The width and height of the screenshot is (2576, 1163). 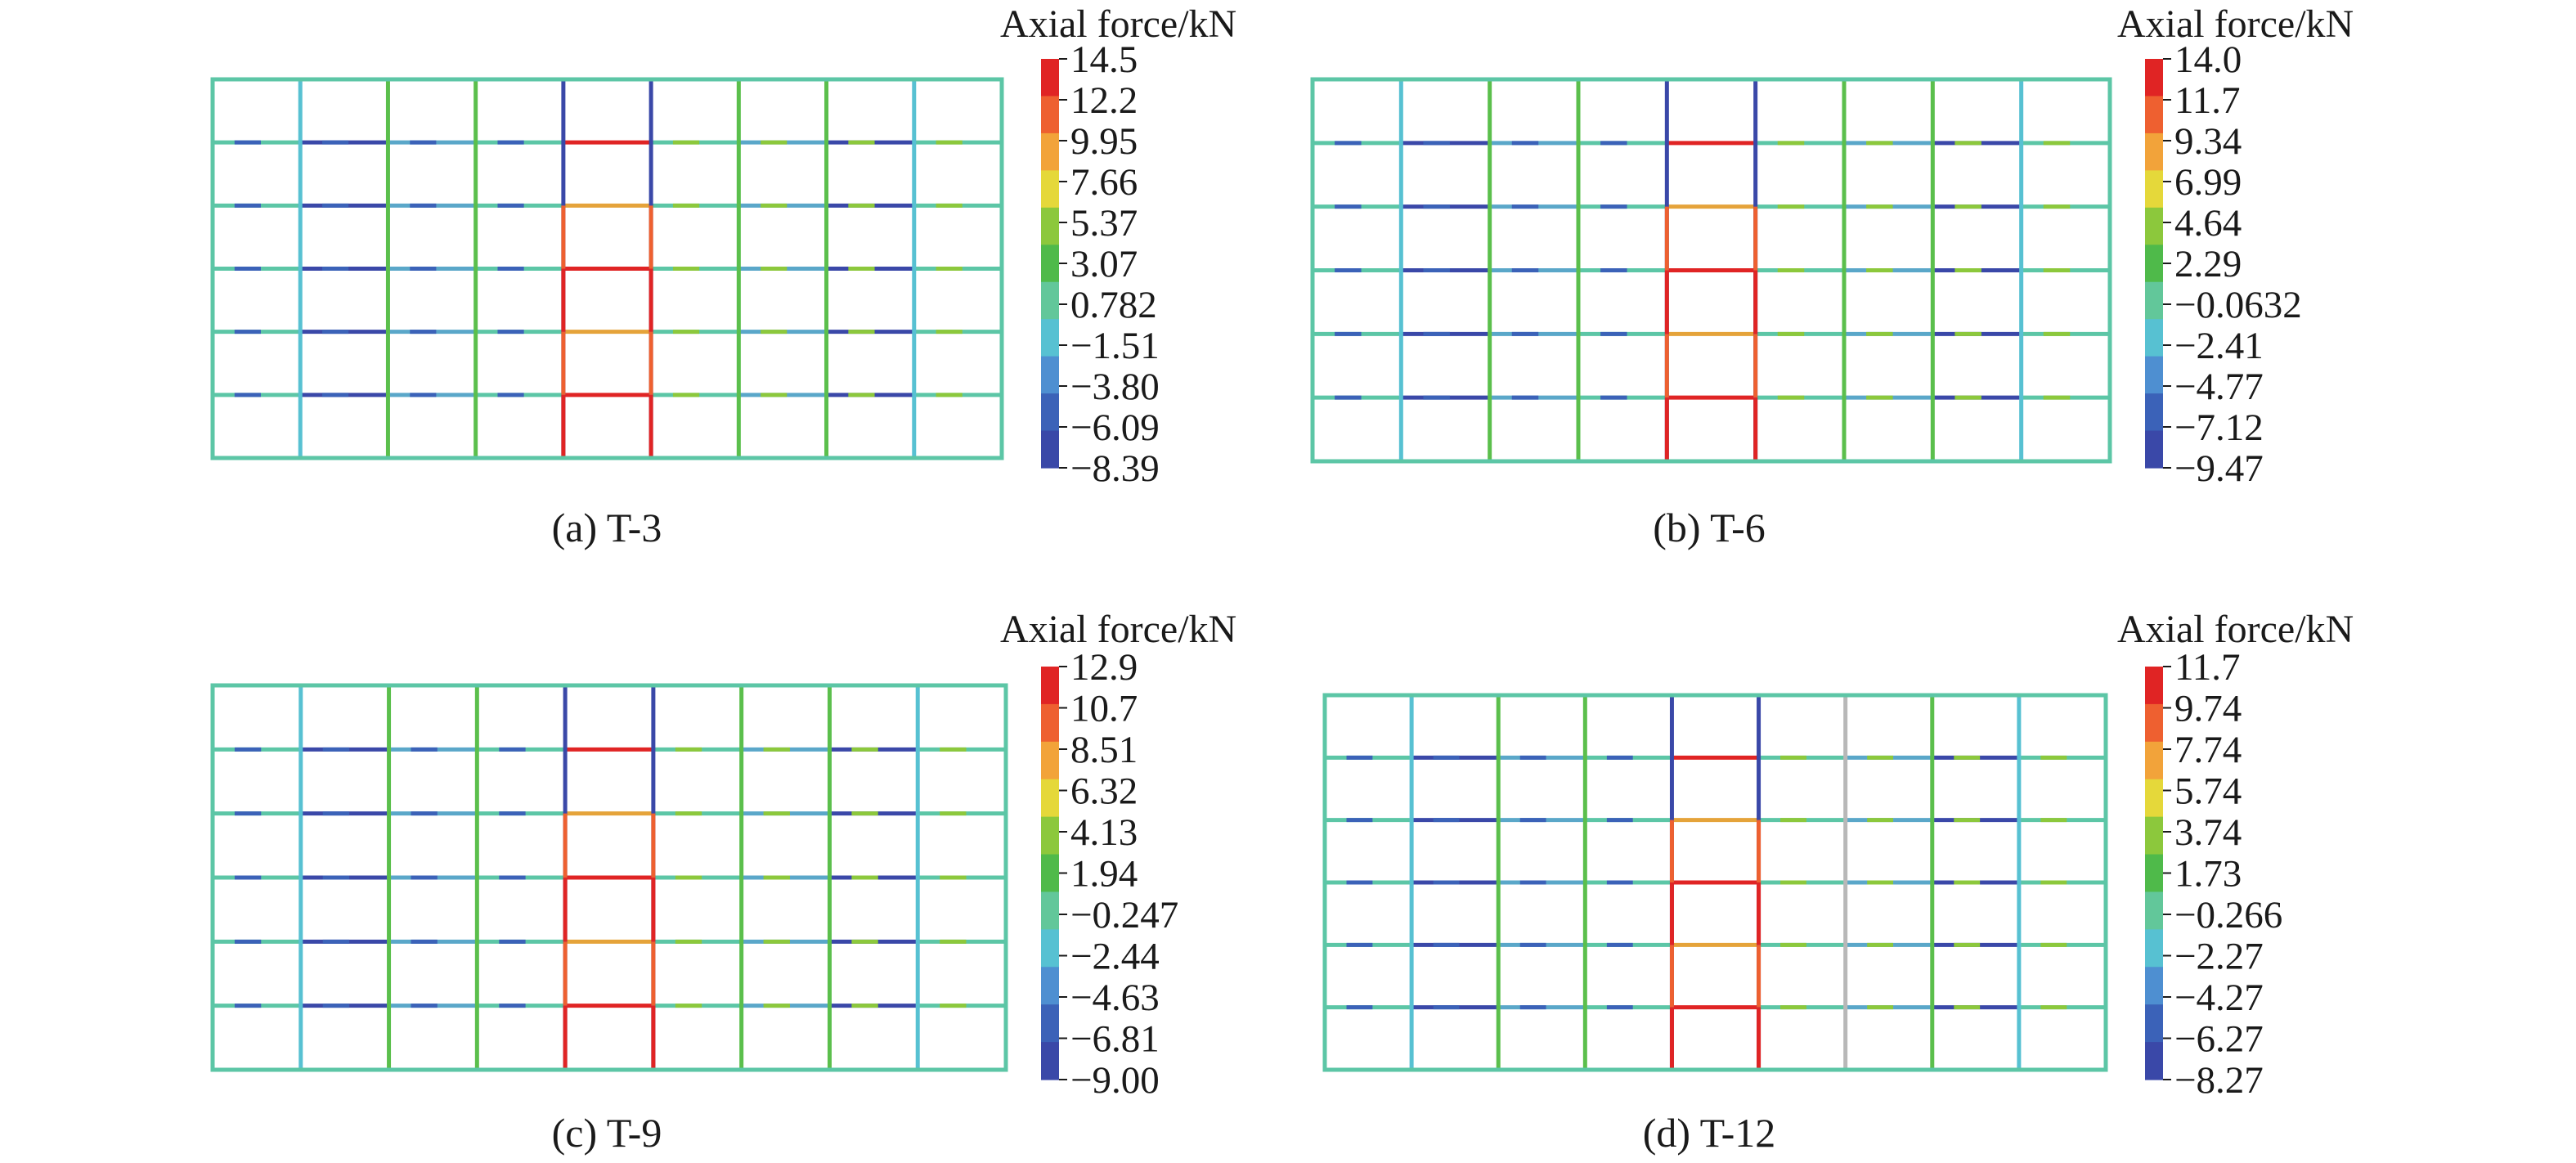 What do you see at coordinates (2236, 629) in the screenshot?
I see `colorbar-title-d: Axial force/kN` at bounding box center [2236, 629].